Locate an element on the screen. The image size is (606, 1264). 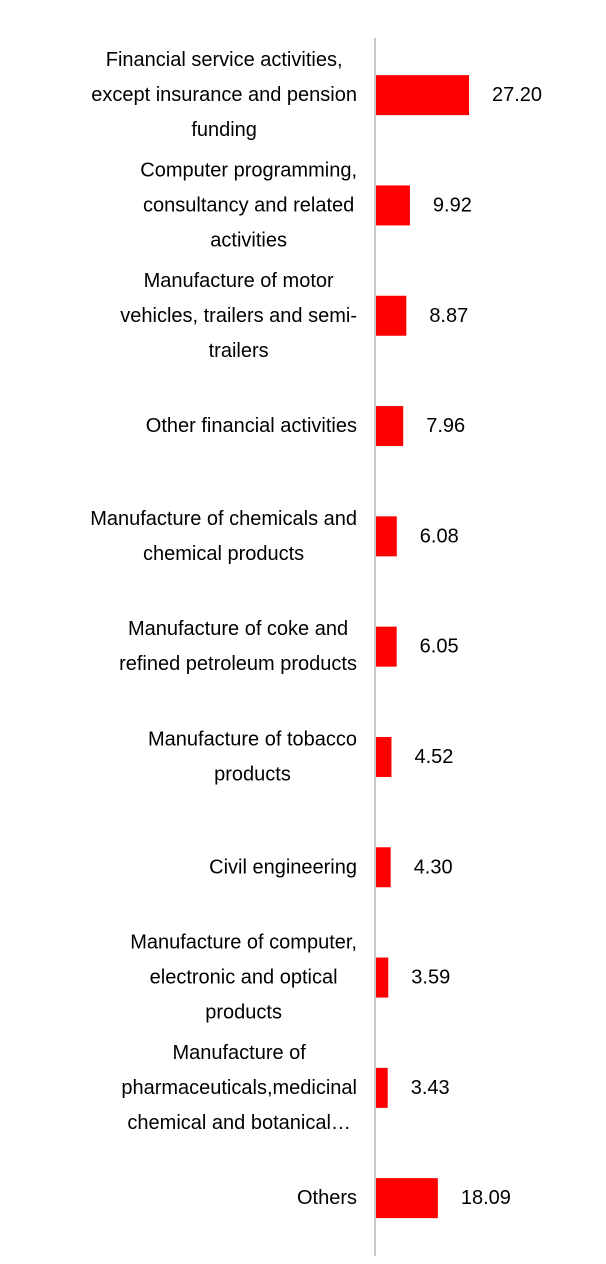
category-label-line: consultancy and related is located at coordinates (248, 205).